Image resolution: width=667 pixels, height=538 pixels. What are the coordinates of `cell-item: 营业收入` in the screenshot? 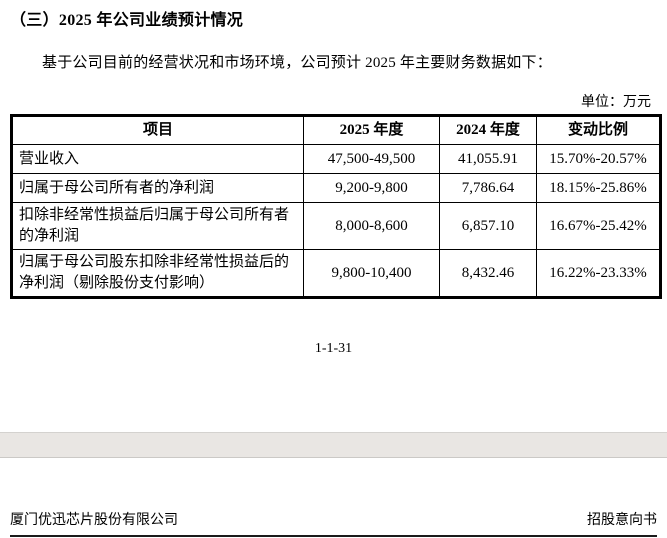 It's located at (157, 159).